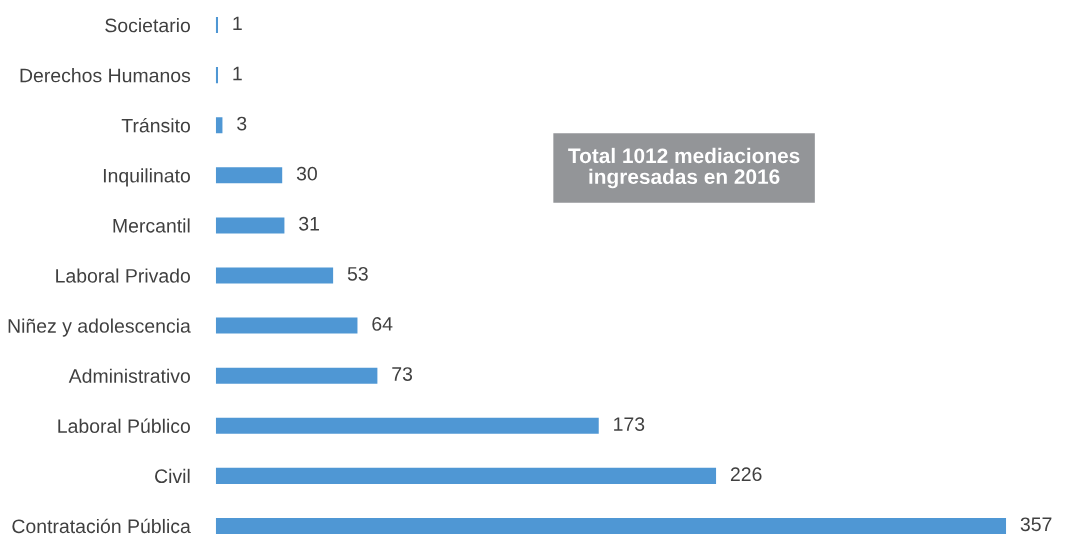  Describe the element at coordinates (124, 426) in the screenshot. I see `y-tick-label: Laboral Público` at that location.